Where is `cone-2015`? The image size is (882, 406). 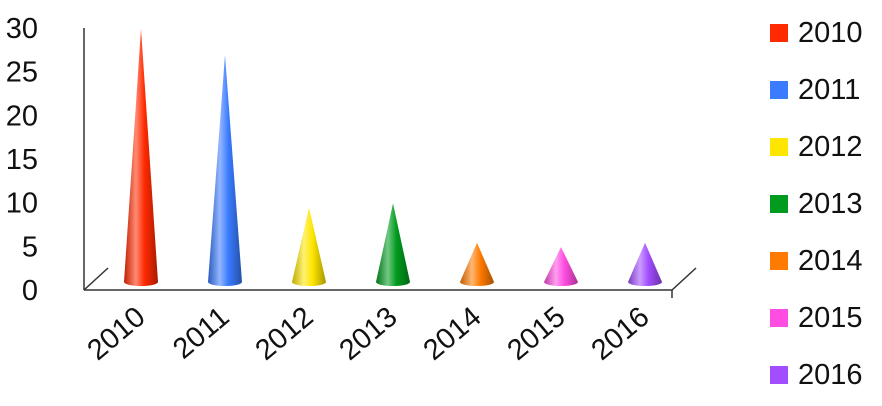 cone-2015 is located at coordinates (561, 266).